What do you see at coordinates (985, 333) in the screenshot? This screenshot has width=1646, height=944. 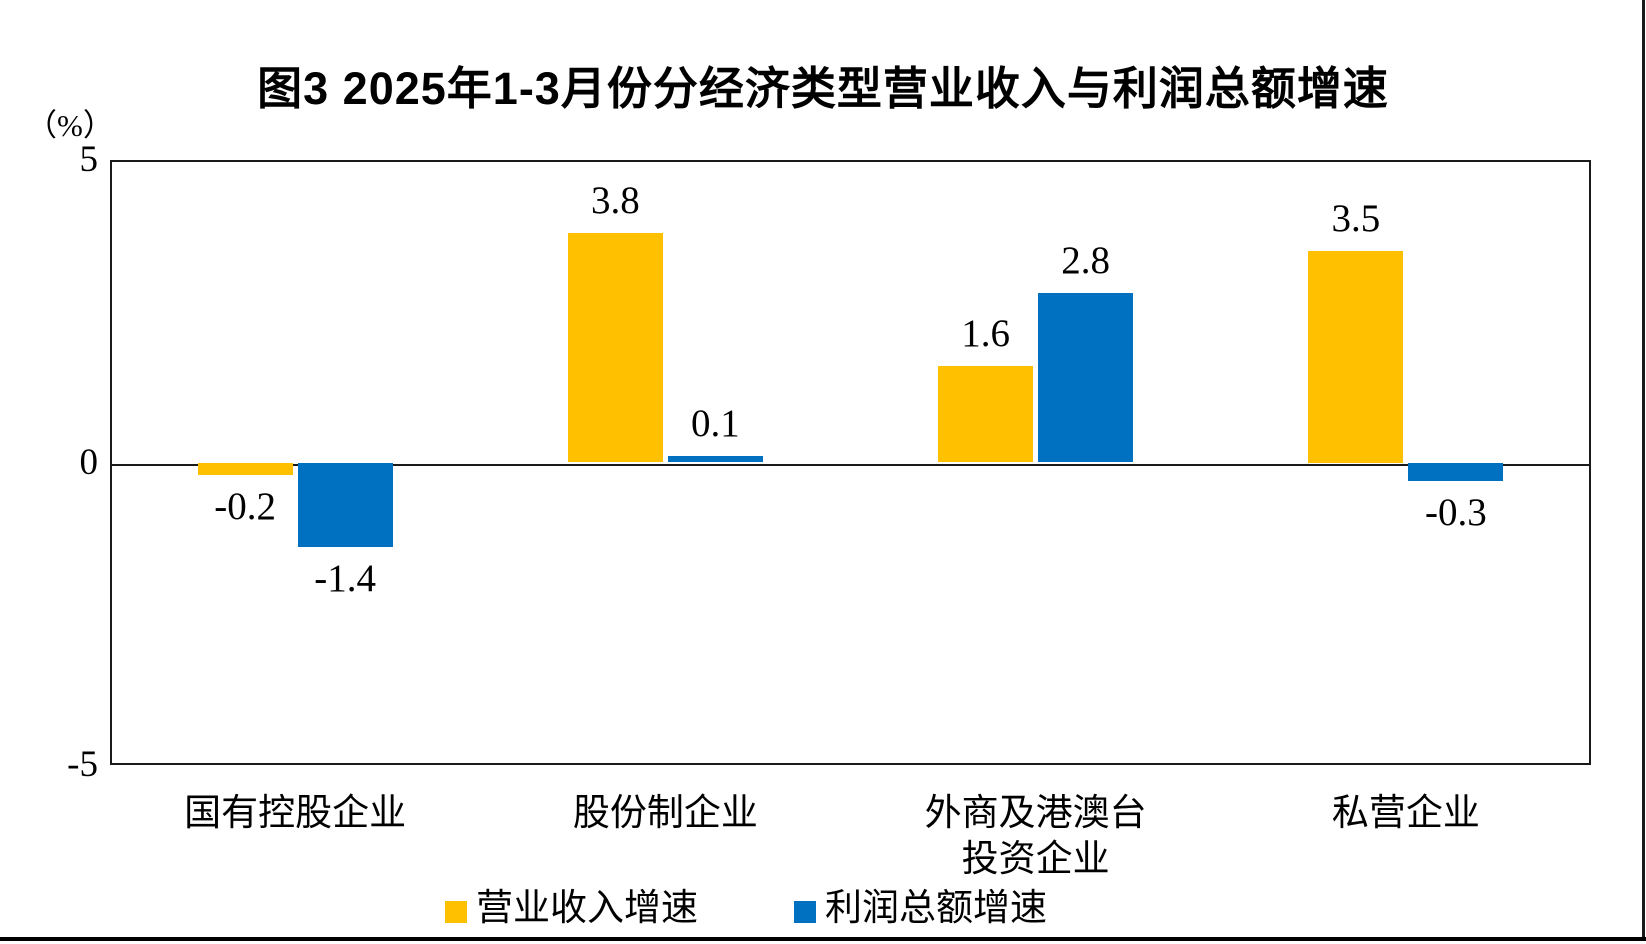 I see `bar-value-label: 1.6` at bounding box center [985, 333].